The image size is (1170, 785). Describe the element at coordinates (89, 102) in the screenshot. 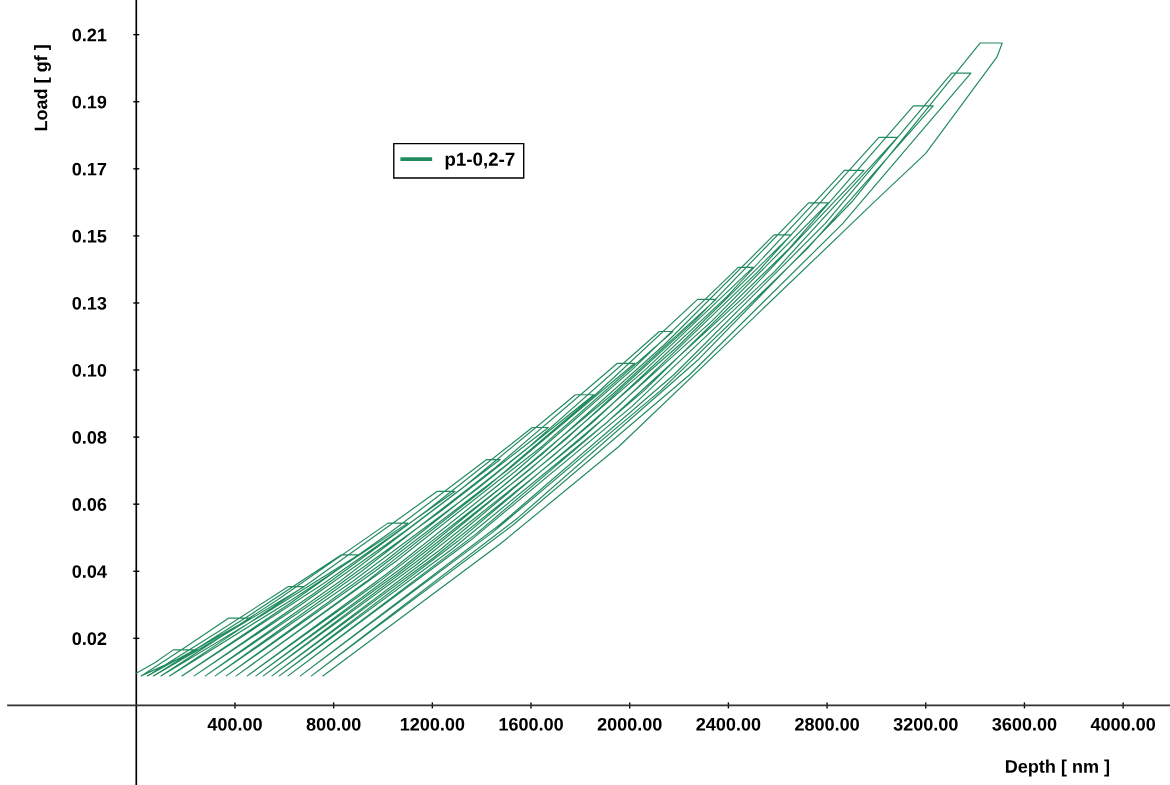

I see `y-tick-label: 0.19` at that location.